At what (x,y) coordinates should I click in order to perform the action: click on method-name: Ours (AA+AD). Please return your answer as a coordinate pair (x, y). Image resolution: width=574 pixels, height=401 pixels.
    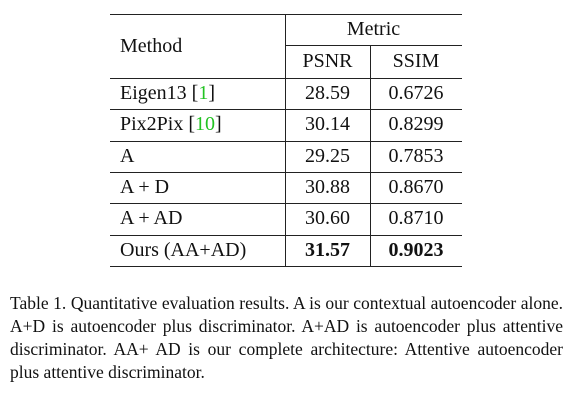
    Looking at the image, I should click on (183, 249).